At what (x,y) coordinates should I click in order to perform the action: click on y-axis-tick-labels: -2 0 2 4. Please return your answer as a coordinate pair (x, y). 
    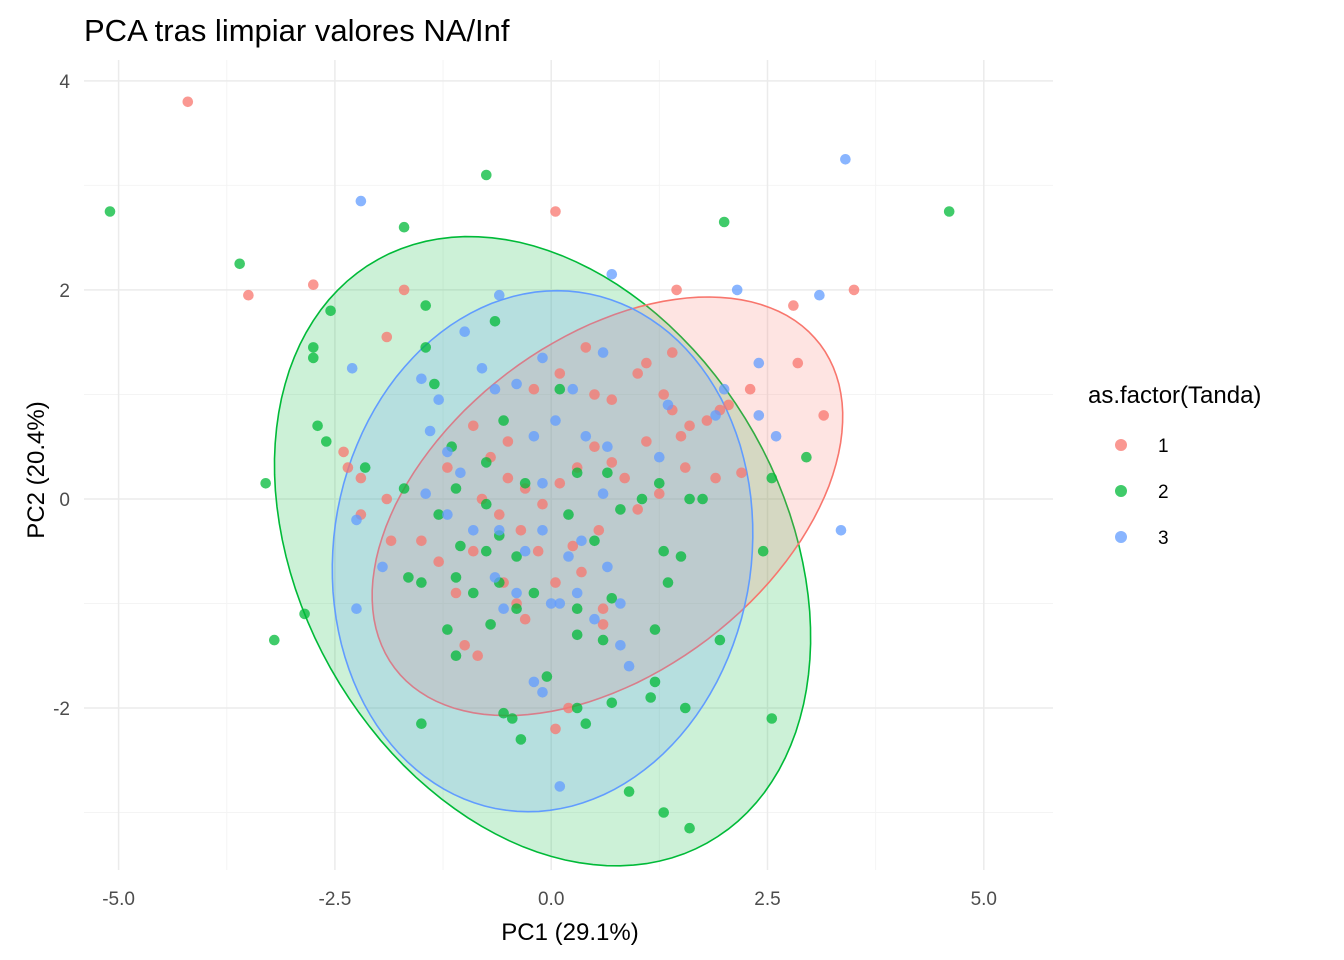
    Looking at the image, I should click on (61, 396).